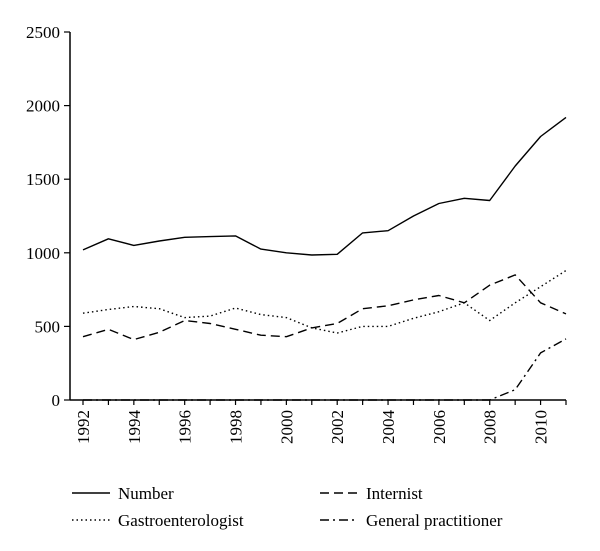 The height and width of the screenshot is (551, 600). Describe the element at coordinates (48, 326) in the screenshot. I see `y-tick-label: 500` at that location.